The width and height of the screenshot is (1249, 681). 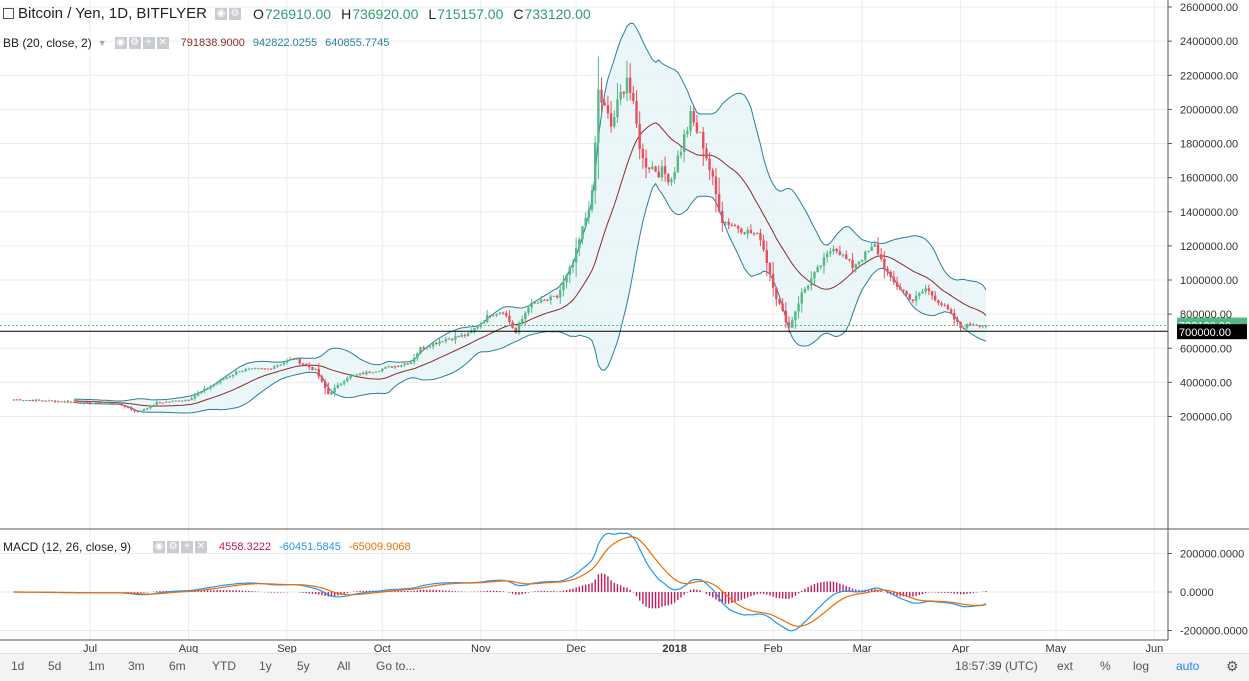 What do you see at coordinates (258, 13) in the screenshot?
I see `open-label: O` at bounding box center [258, 13].